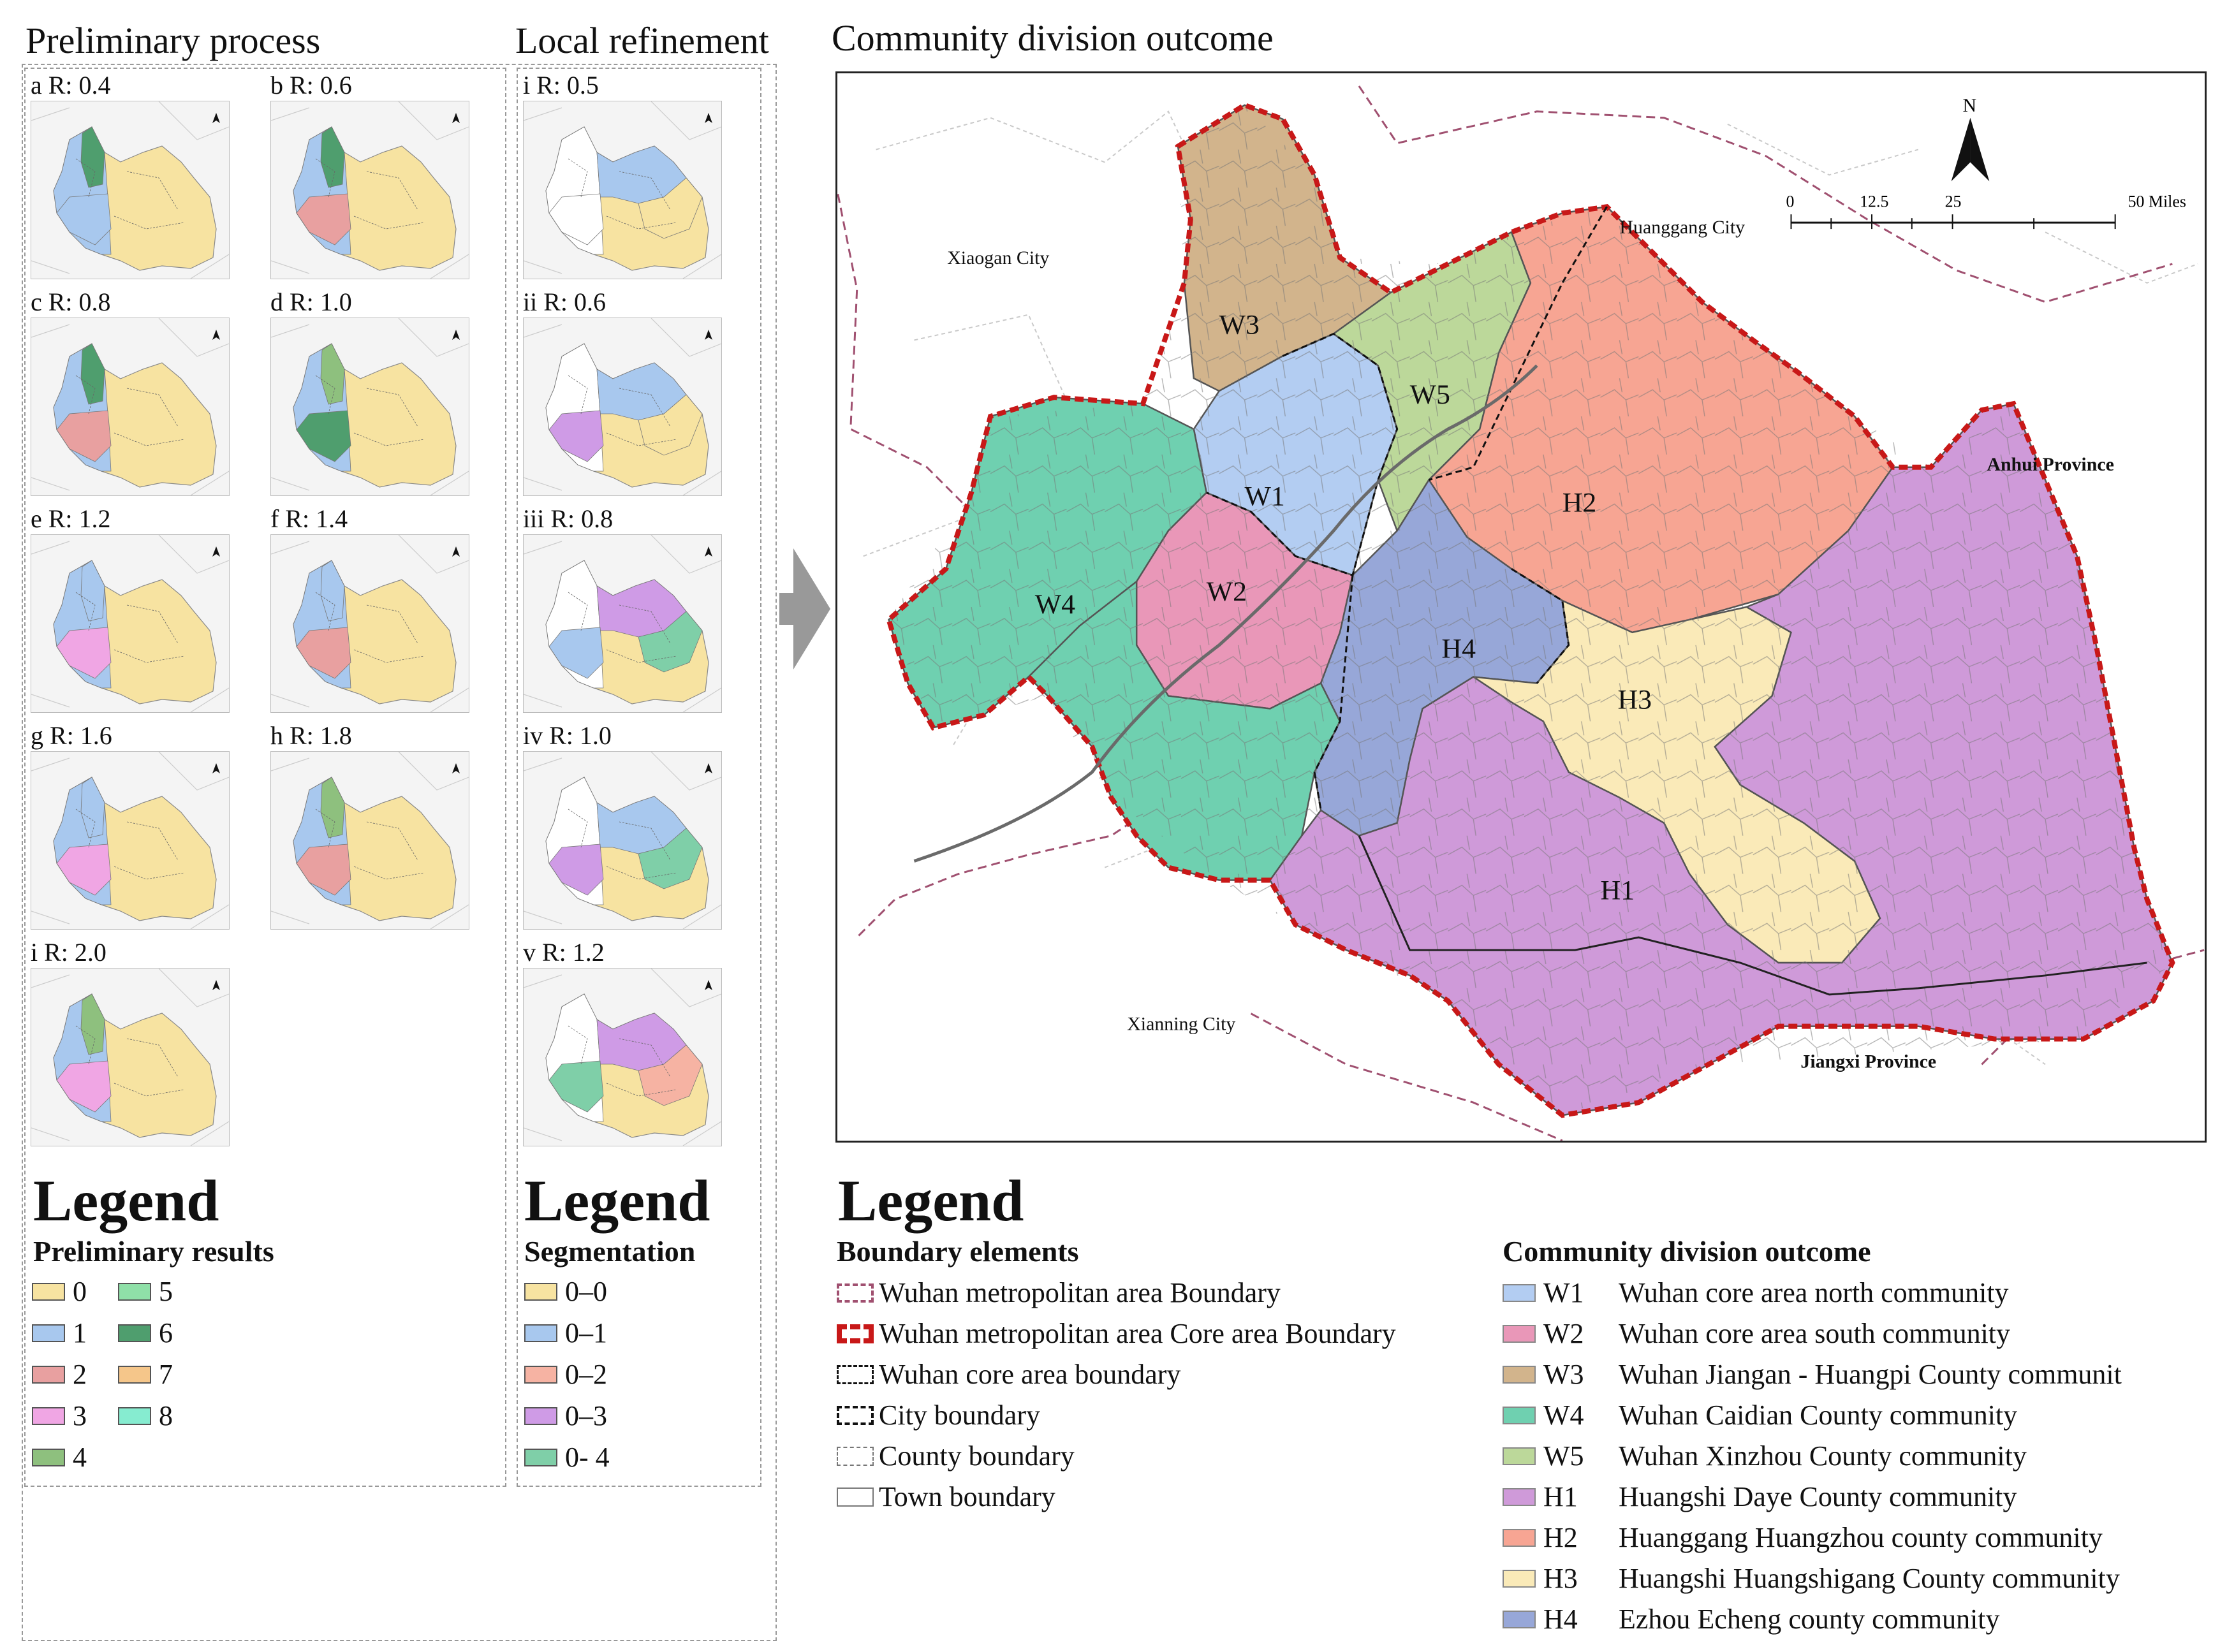 The width and height of the screenshot is (2220, 1652). I want to click on community-label: Huangshi Huangshigang County community, so click(1869, 1579).